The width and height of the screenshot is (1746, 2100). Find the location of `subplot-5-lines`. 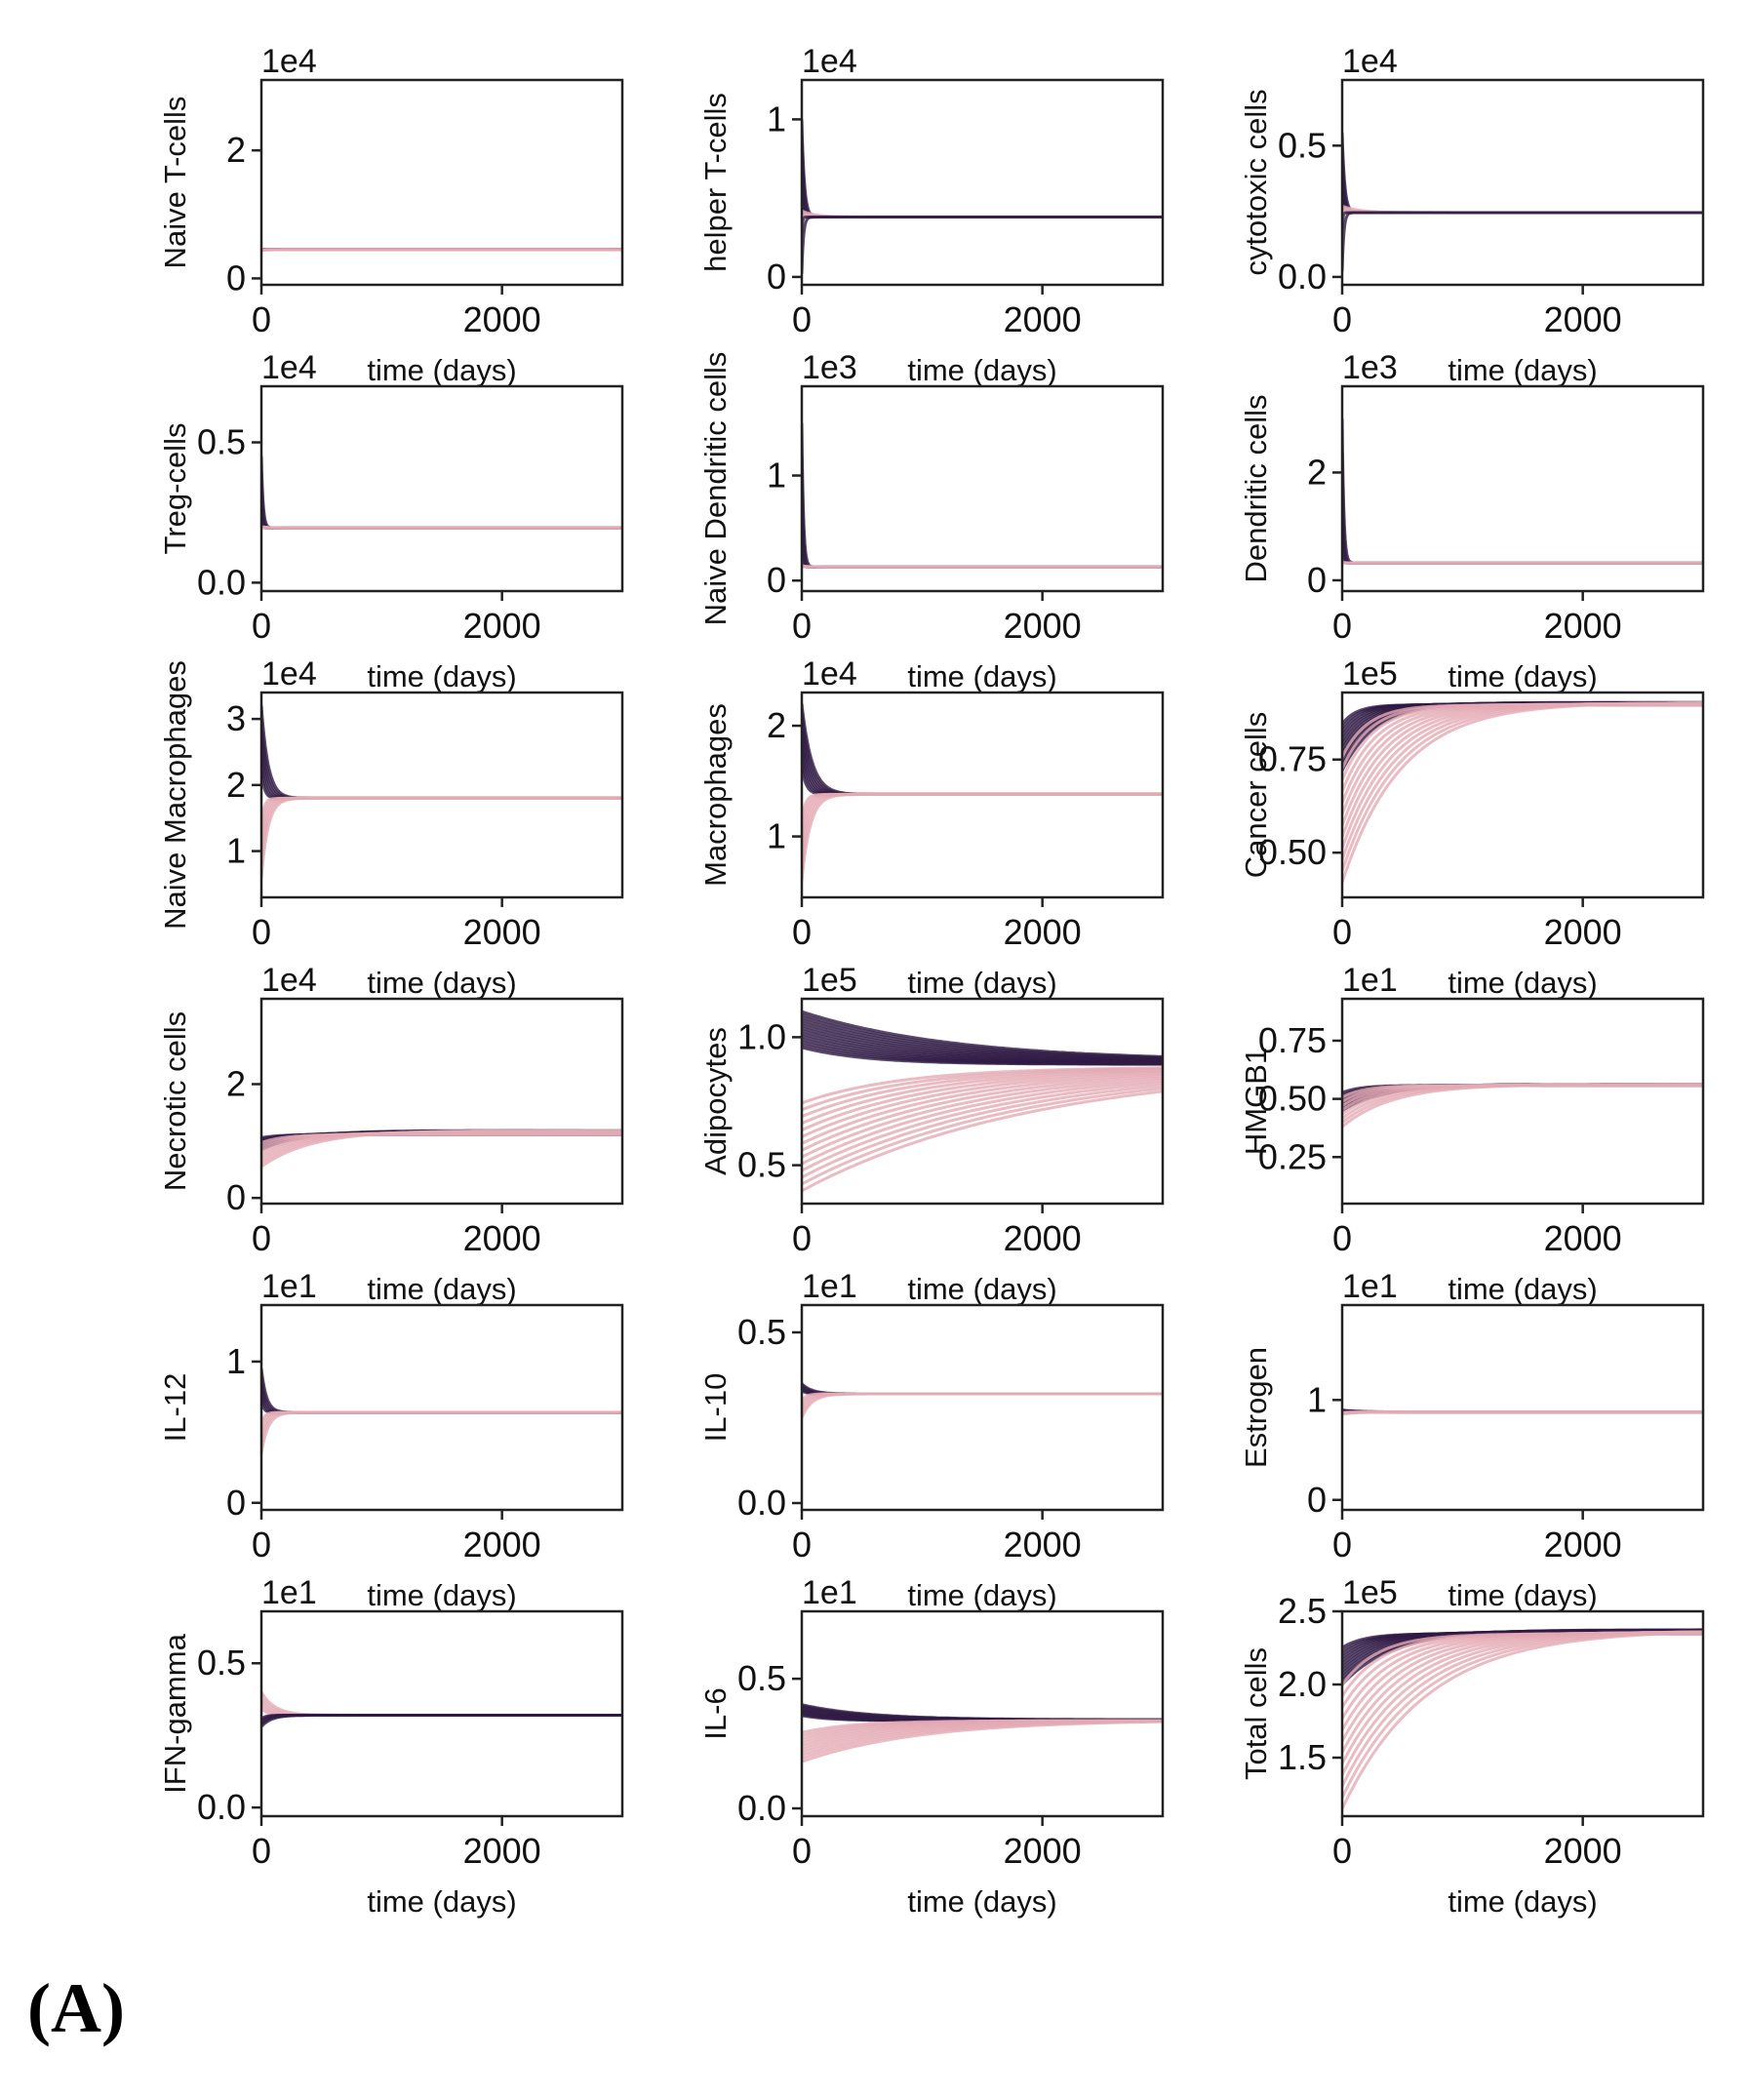

subplot-5-lines is located at coordinates (1522, 492).